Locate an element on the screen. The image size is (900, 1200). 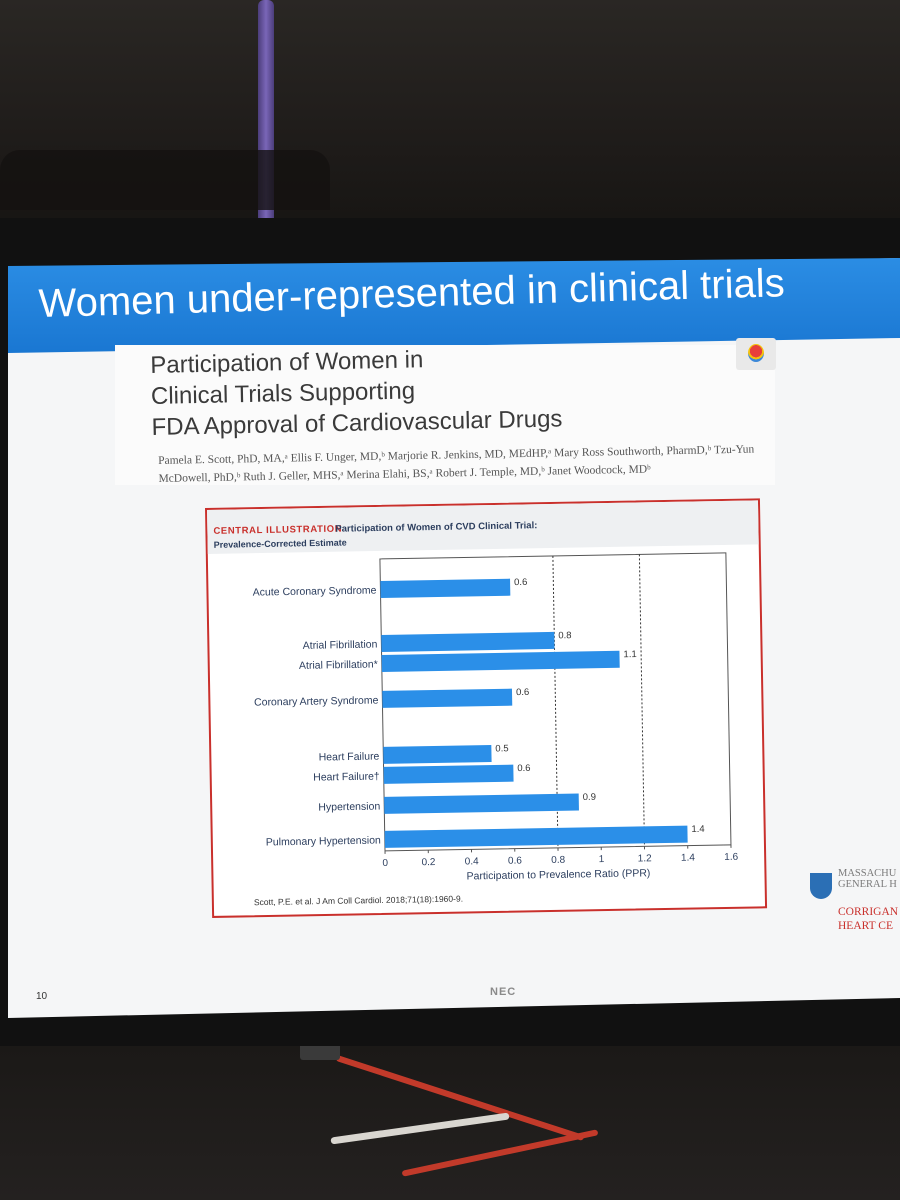
x-tick-label-5: 1 is located at coordinates (602, 859).